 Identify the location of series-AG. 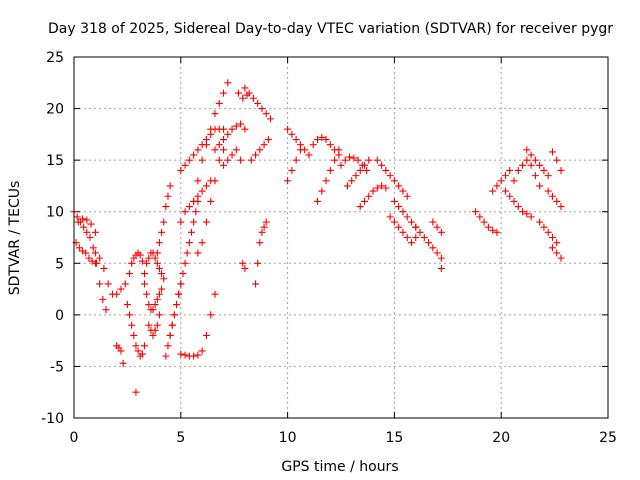
(373, 196).